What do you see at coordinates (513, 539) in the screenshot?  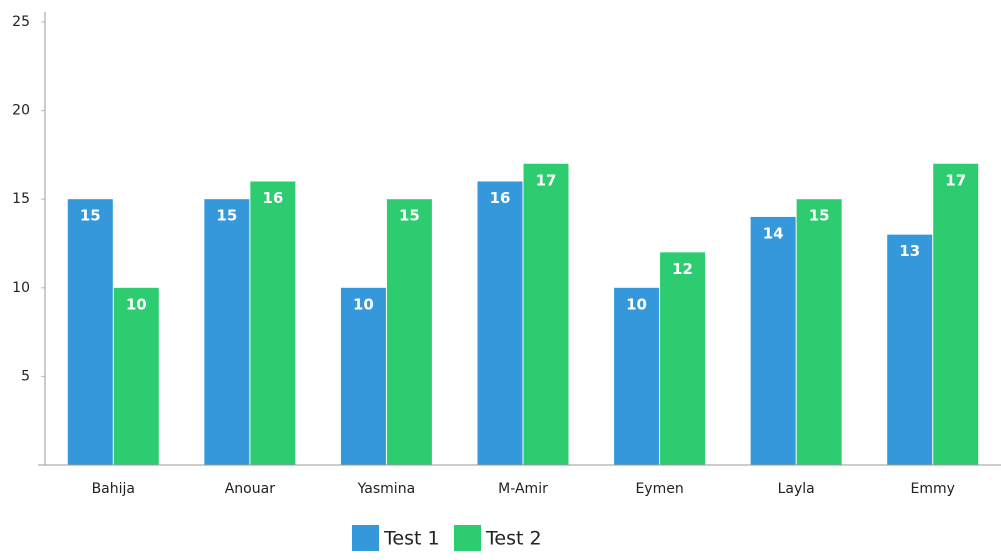 I see `legend-label: Test 2` at bounding box center [513, 539].